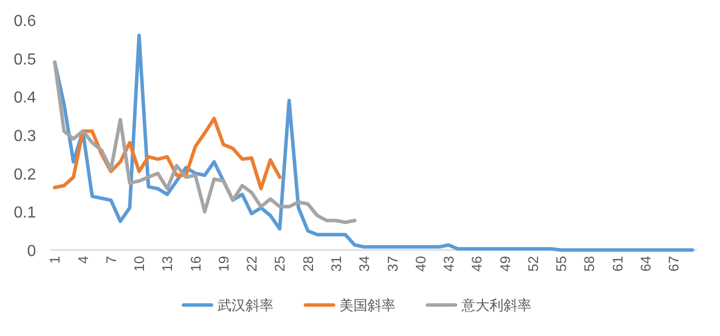 The image size is (720, 336). What do you see at coordinates (82, 260) in the screenshot?
I see `x-tick-label: 4` at bounding box center [82, 260].